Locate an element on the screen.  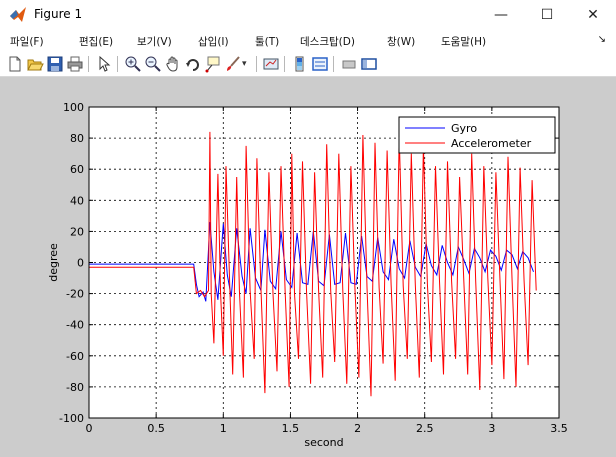
menu-insert: 삽입(I) is located at coordinates (213, 42).